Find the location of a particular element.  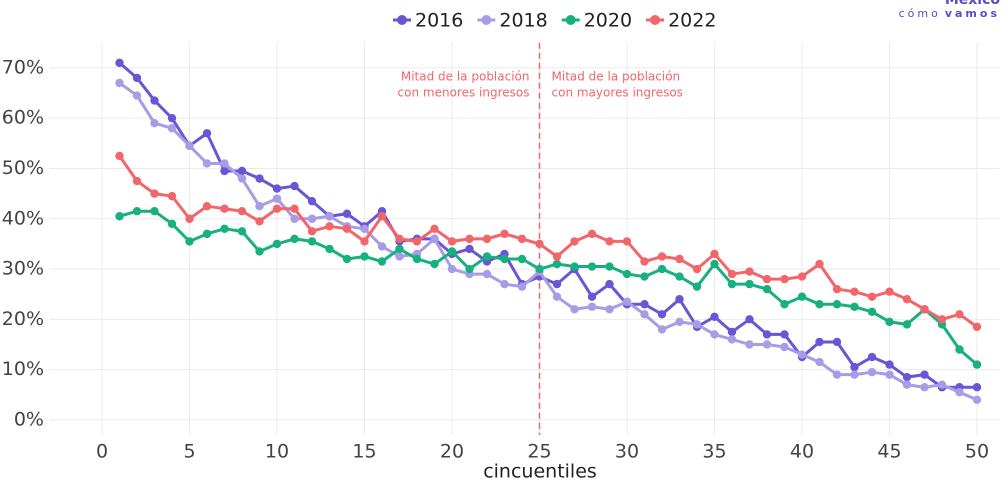

x-tick-label: 50 is located at coordinates (977, 452).